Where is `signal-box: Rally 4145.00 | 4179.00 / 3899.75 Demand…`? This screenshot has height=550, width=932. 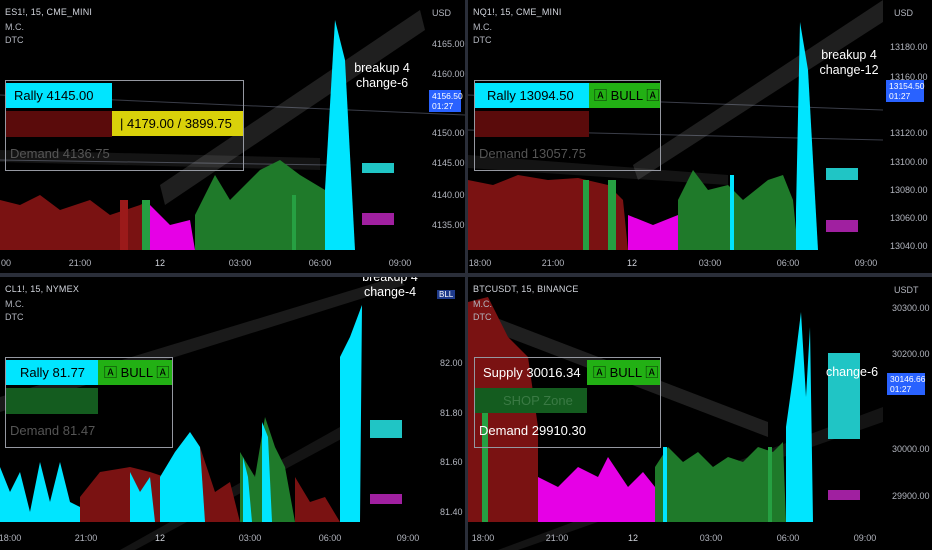
signal-box: Rally 4145.00 | 4179.00 / 3899.75 Demand… is located at coordinates (124, 125).